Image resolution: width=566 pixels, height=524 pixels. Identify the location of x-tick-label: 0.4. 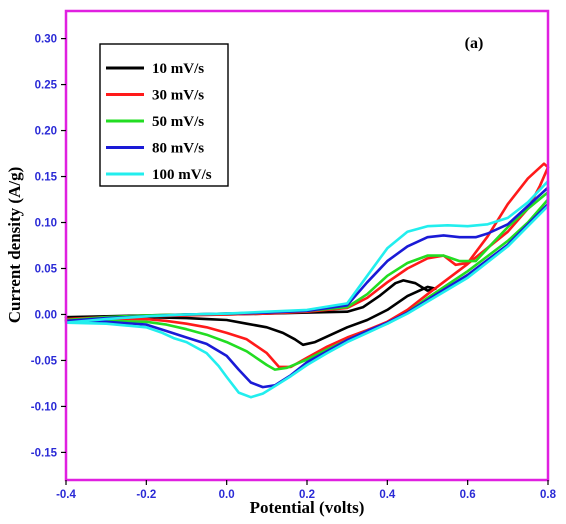
(387, 495).